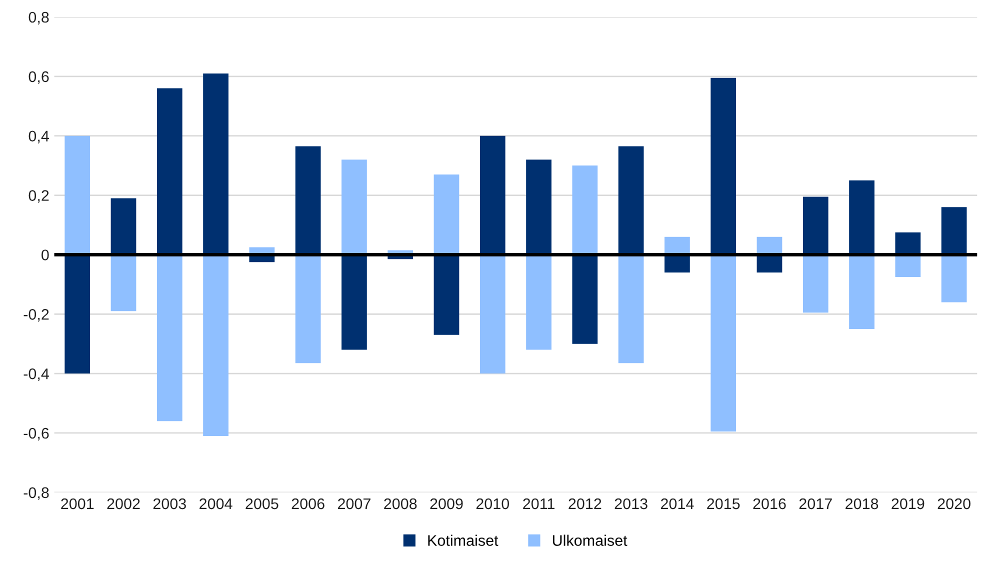 The width and height of the screenshot is (987, 566). What do you see at coordinates (308, 504) in the screenshot?
I see `x-tick-label: 2006` at bounding box center [308, 504].